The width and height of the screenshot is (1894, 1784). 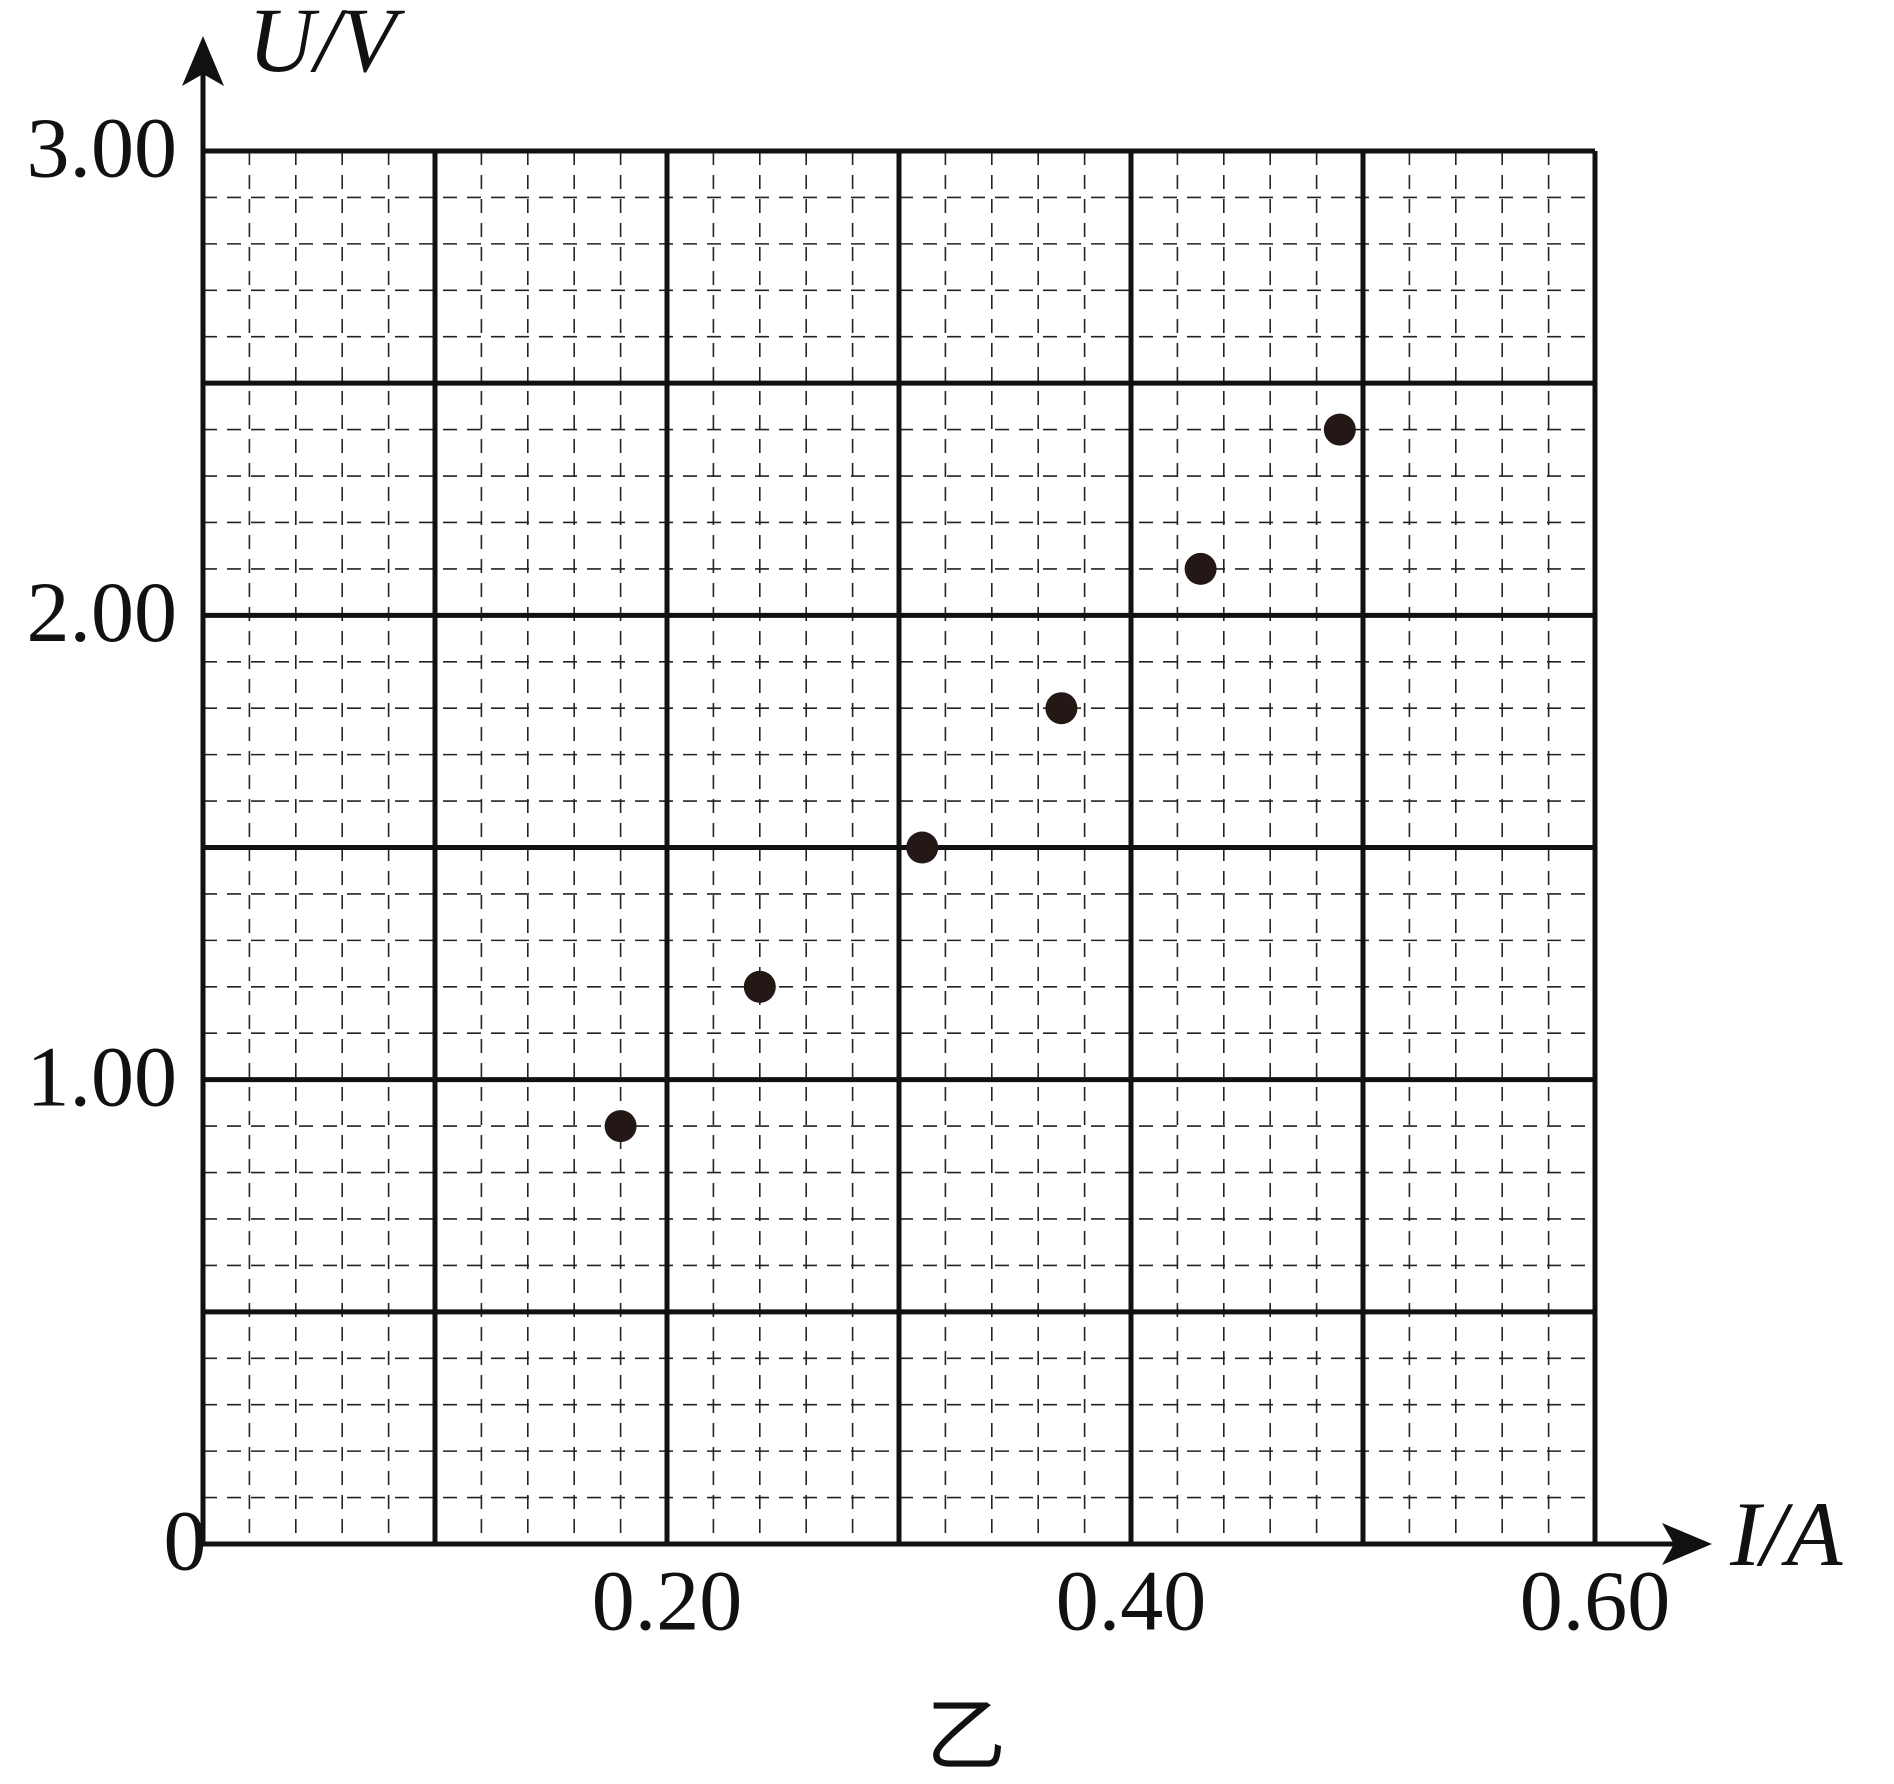 I want to click on origin-label: 0, so click(x=185, y=1541).